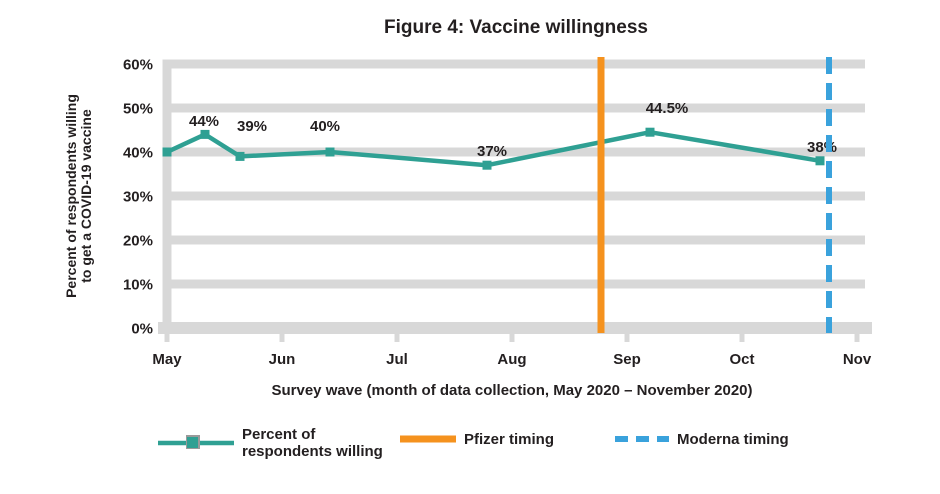  Describe the element at coordinates (515, 328) in the screenshot. I see `x-axis-line` at that location.